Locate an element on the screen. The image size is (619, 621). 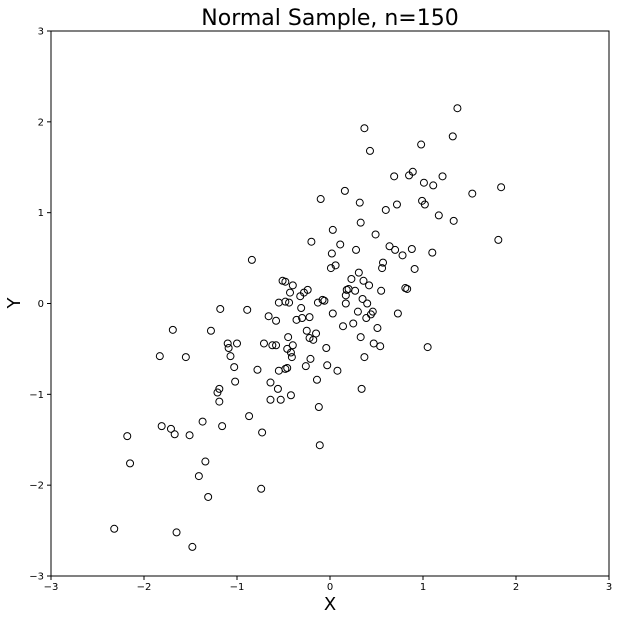
y-tick-label: 2 is located at coordinates (41, 122).